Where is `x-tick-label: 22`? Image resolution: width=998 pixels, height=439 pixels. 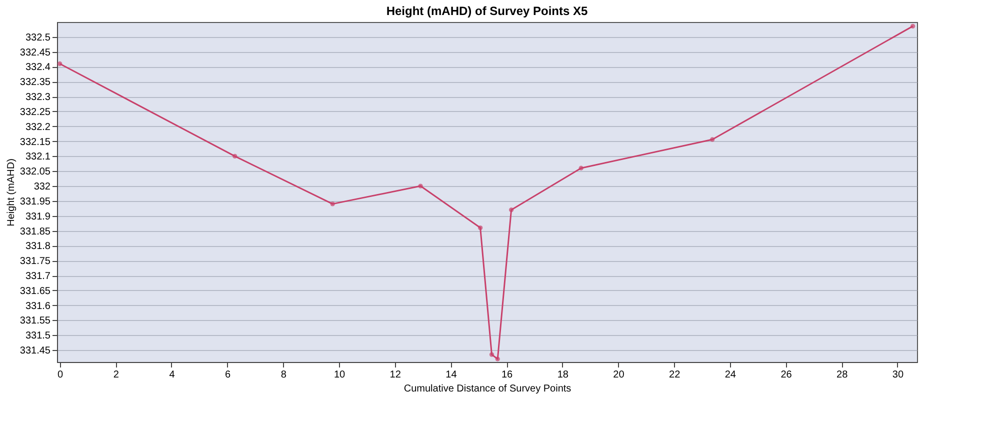
x-tick-label: 22 is located at coordinates (675, 375).